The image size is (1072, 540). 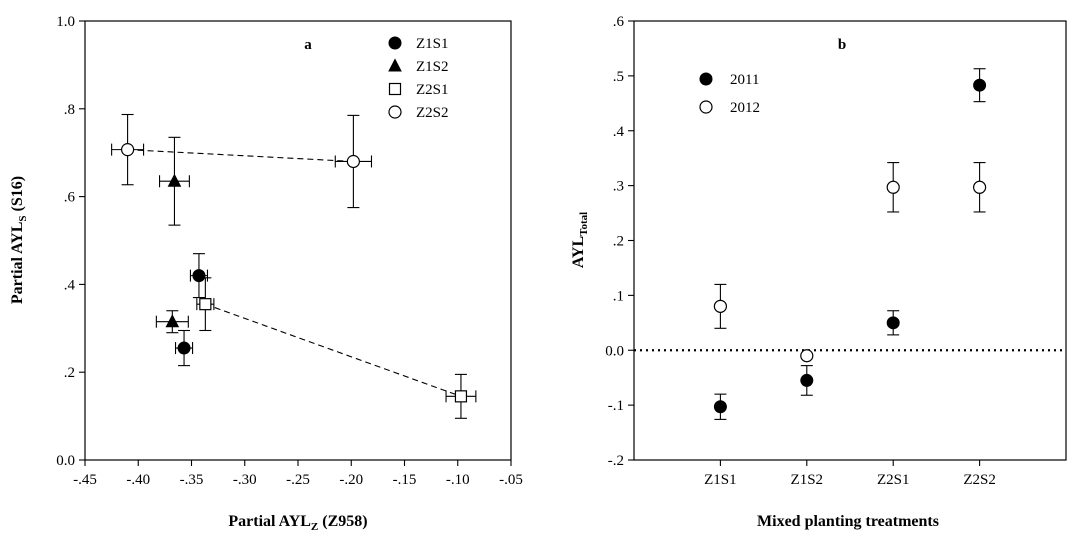 I want to click on panel-a-y-tick-label: .2, so click(x=69, y=373).